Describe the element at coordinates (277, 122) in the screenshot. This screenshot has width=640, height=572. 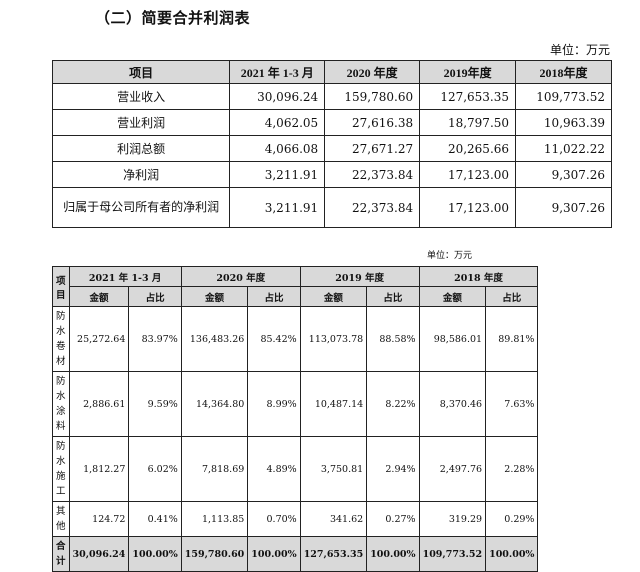
I see `cell-value: 4,062.05` at that location.